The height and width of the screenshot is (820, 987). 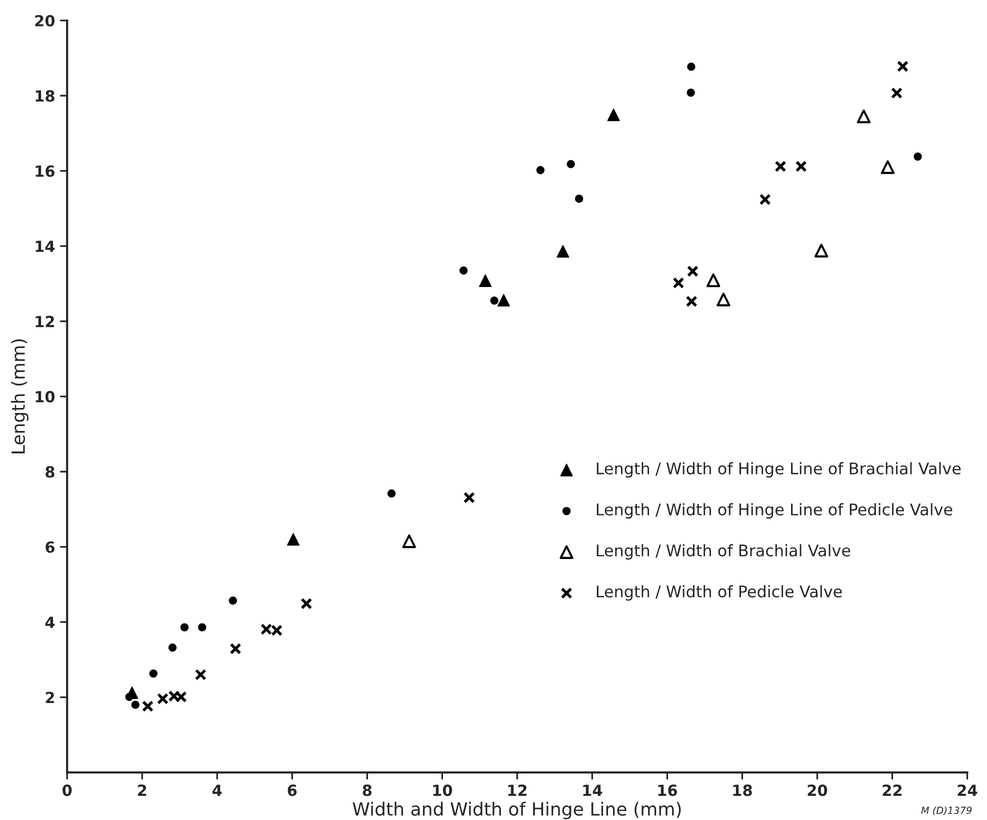 What do you see at coordinates (946, 811) in the screenshot?
I see `text: M (D)1379` at bounding box center [946, 811].